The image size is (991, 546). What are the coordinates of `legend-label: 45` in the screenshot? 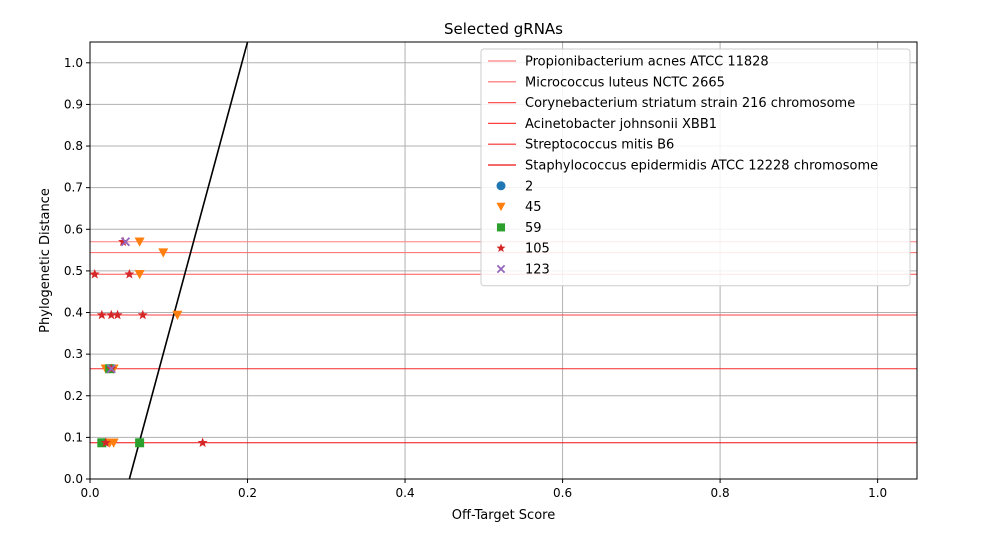 It's located at (533, 207).